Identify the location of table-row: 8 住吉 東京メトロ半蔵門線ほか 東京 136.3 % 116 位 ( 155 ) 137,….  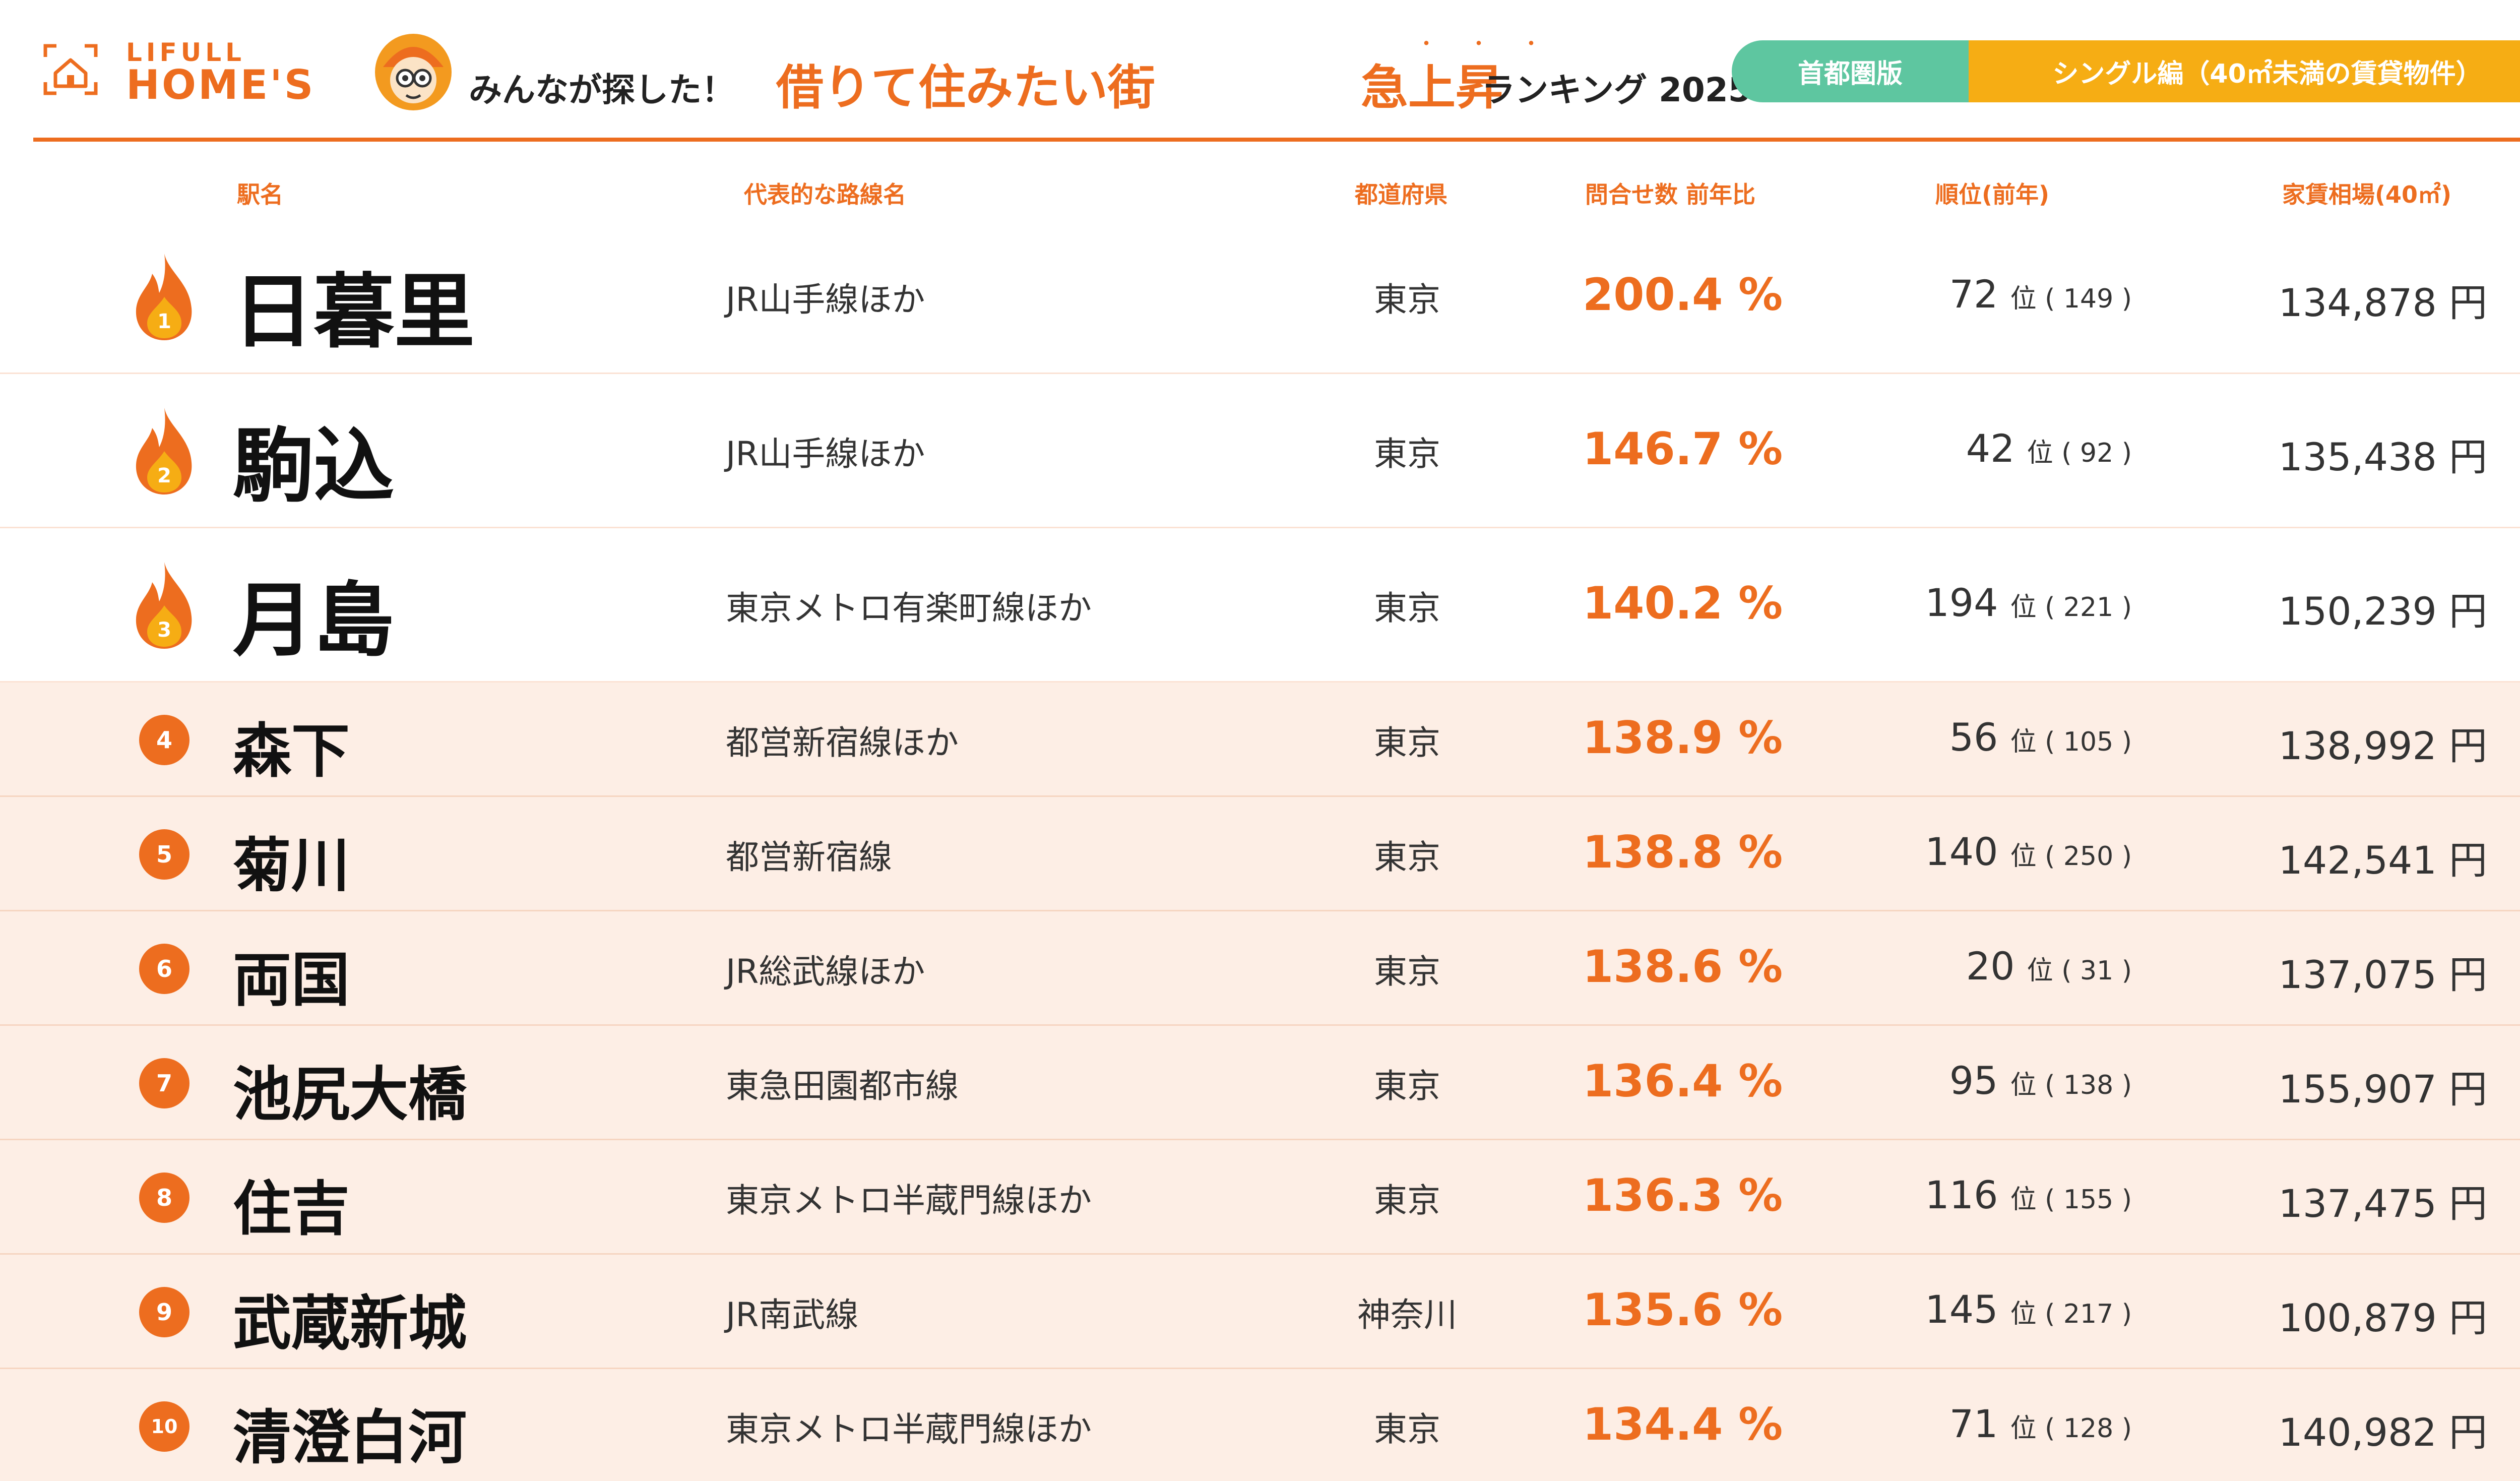
(1260, 1198).